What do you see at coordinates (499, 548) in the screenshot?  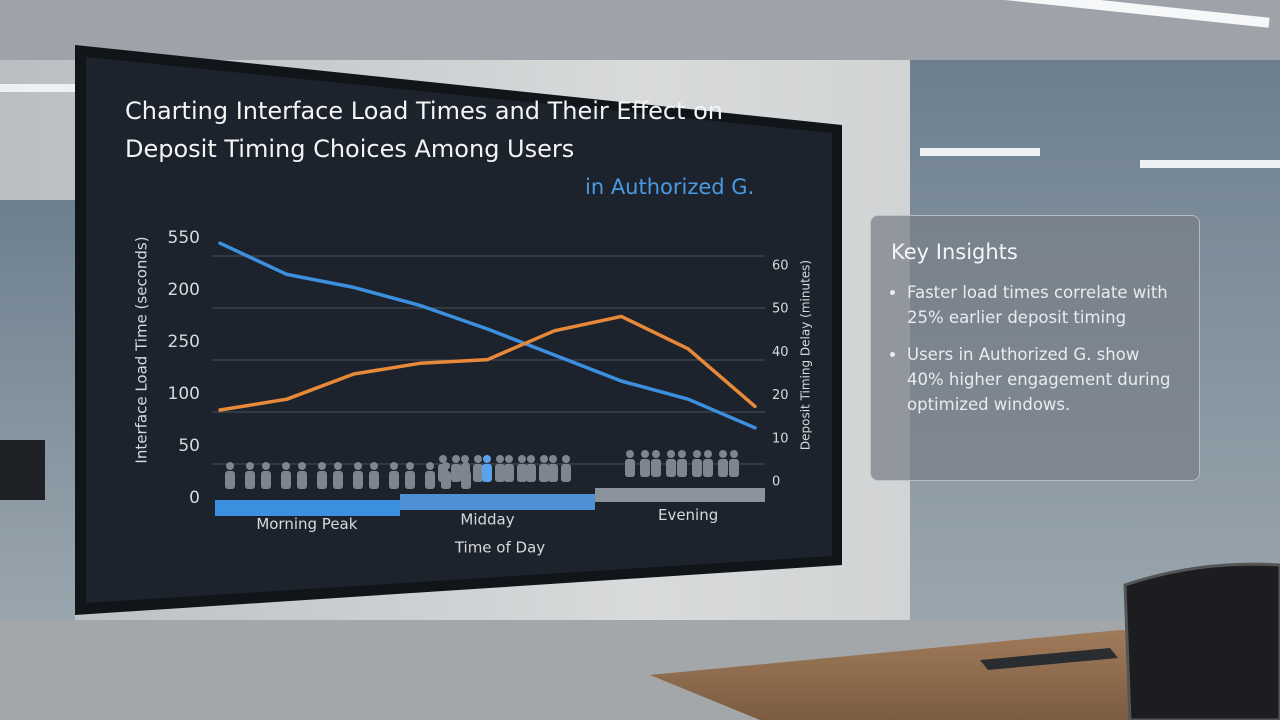 I see `x-axis-label: Time of Day` at bounding box center [499, 548].